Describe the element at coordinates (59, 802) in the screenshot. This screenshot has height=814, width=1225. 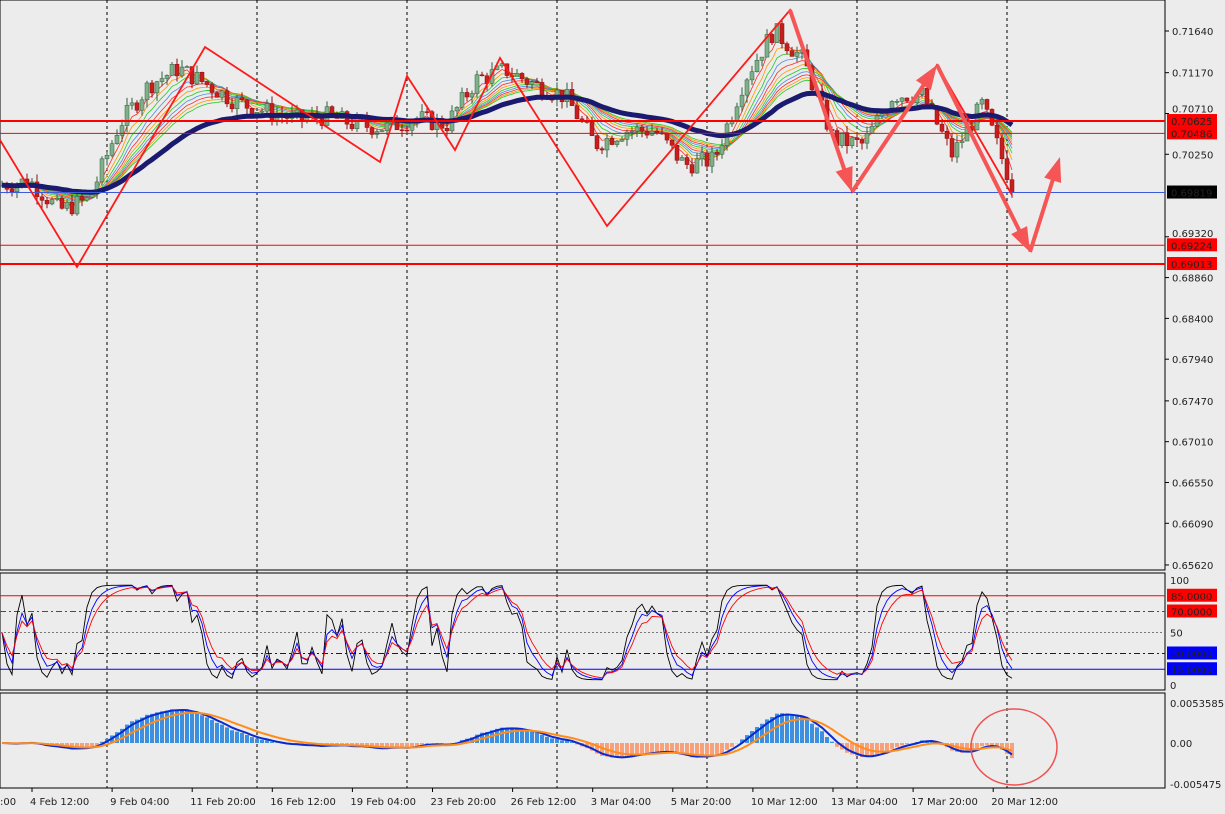
I see `x-tick-label: 4 Feb 12:00` at that location.